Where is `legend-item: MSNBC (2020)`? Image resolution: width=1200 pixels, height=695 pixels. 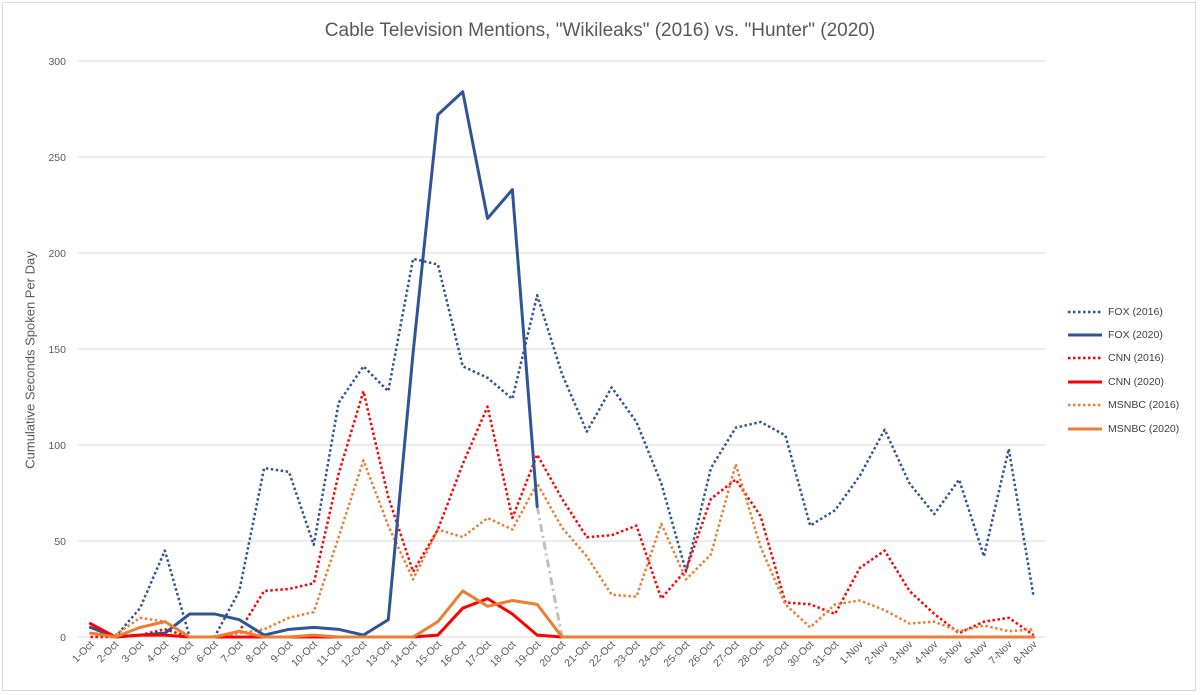 legend-item: MSNBC (2020) is located at coordinates (1122, 428).